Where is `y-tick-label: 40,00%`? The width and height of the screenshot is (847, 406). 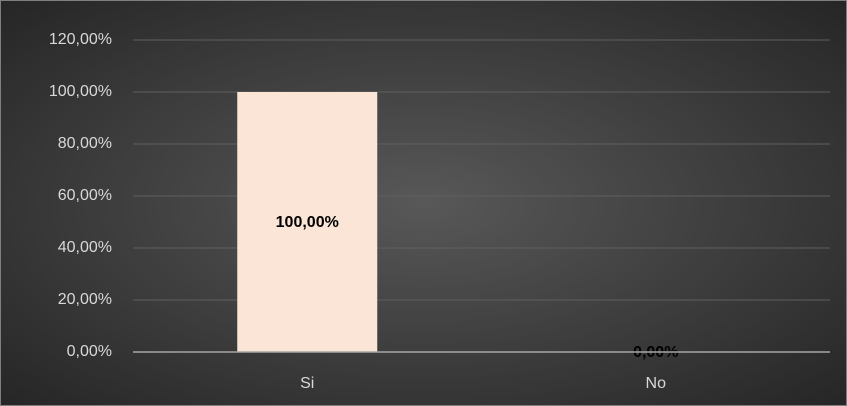 y-tick-label: 40,00% is located at coordinates (85, 247).